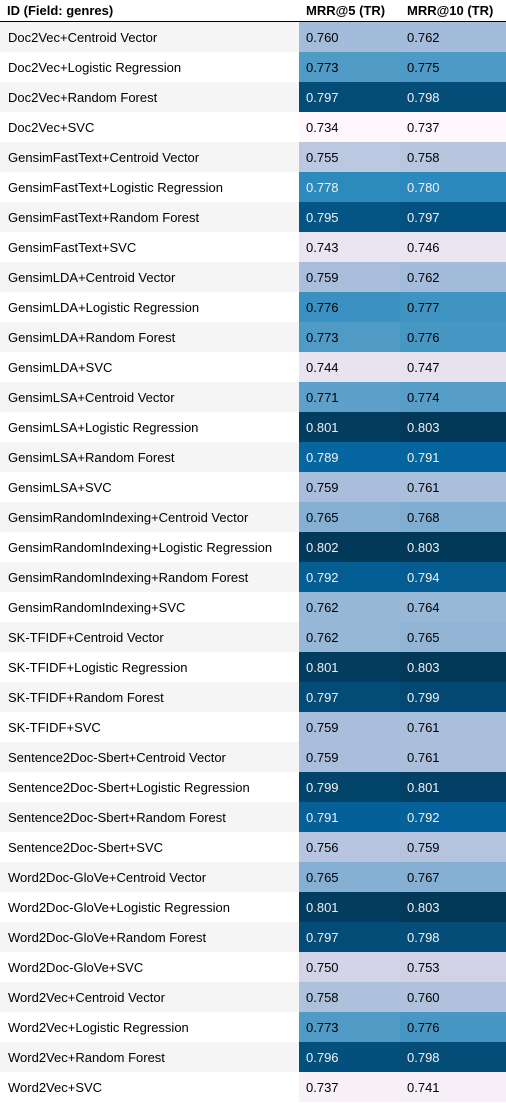  Describe the element at coordinates (149, 997) in the screenshot. I see `row-id-cell: Word2Vec+Centroid Vector` at that location.